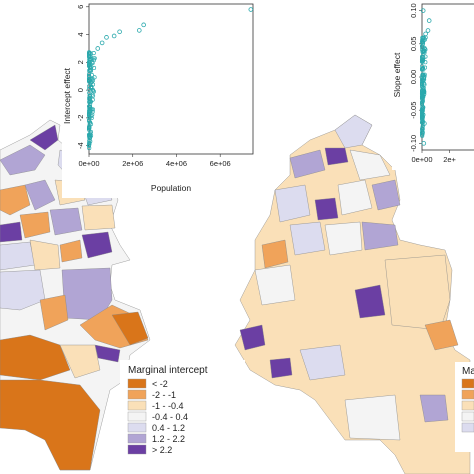 The width and height of the screenshot is (474, 474). Describe the element at coordinates (164, 395) in the screenshot. I see `legend-label: -2 - -1` at that location.